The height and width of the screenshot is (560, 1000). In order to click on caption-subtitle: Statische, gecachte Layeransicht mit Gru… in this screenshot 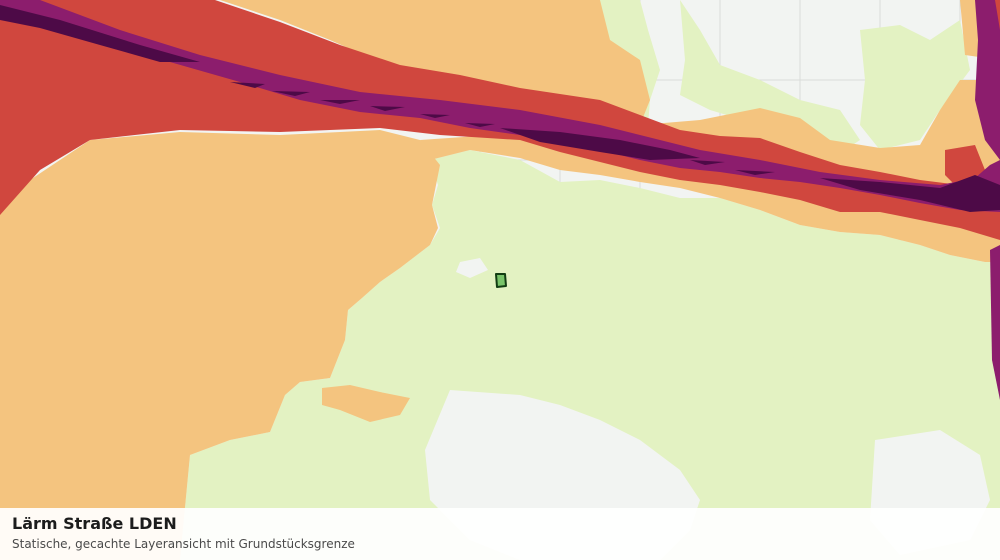, I will do `click(183, 544)`.